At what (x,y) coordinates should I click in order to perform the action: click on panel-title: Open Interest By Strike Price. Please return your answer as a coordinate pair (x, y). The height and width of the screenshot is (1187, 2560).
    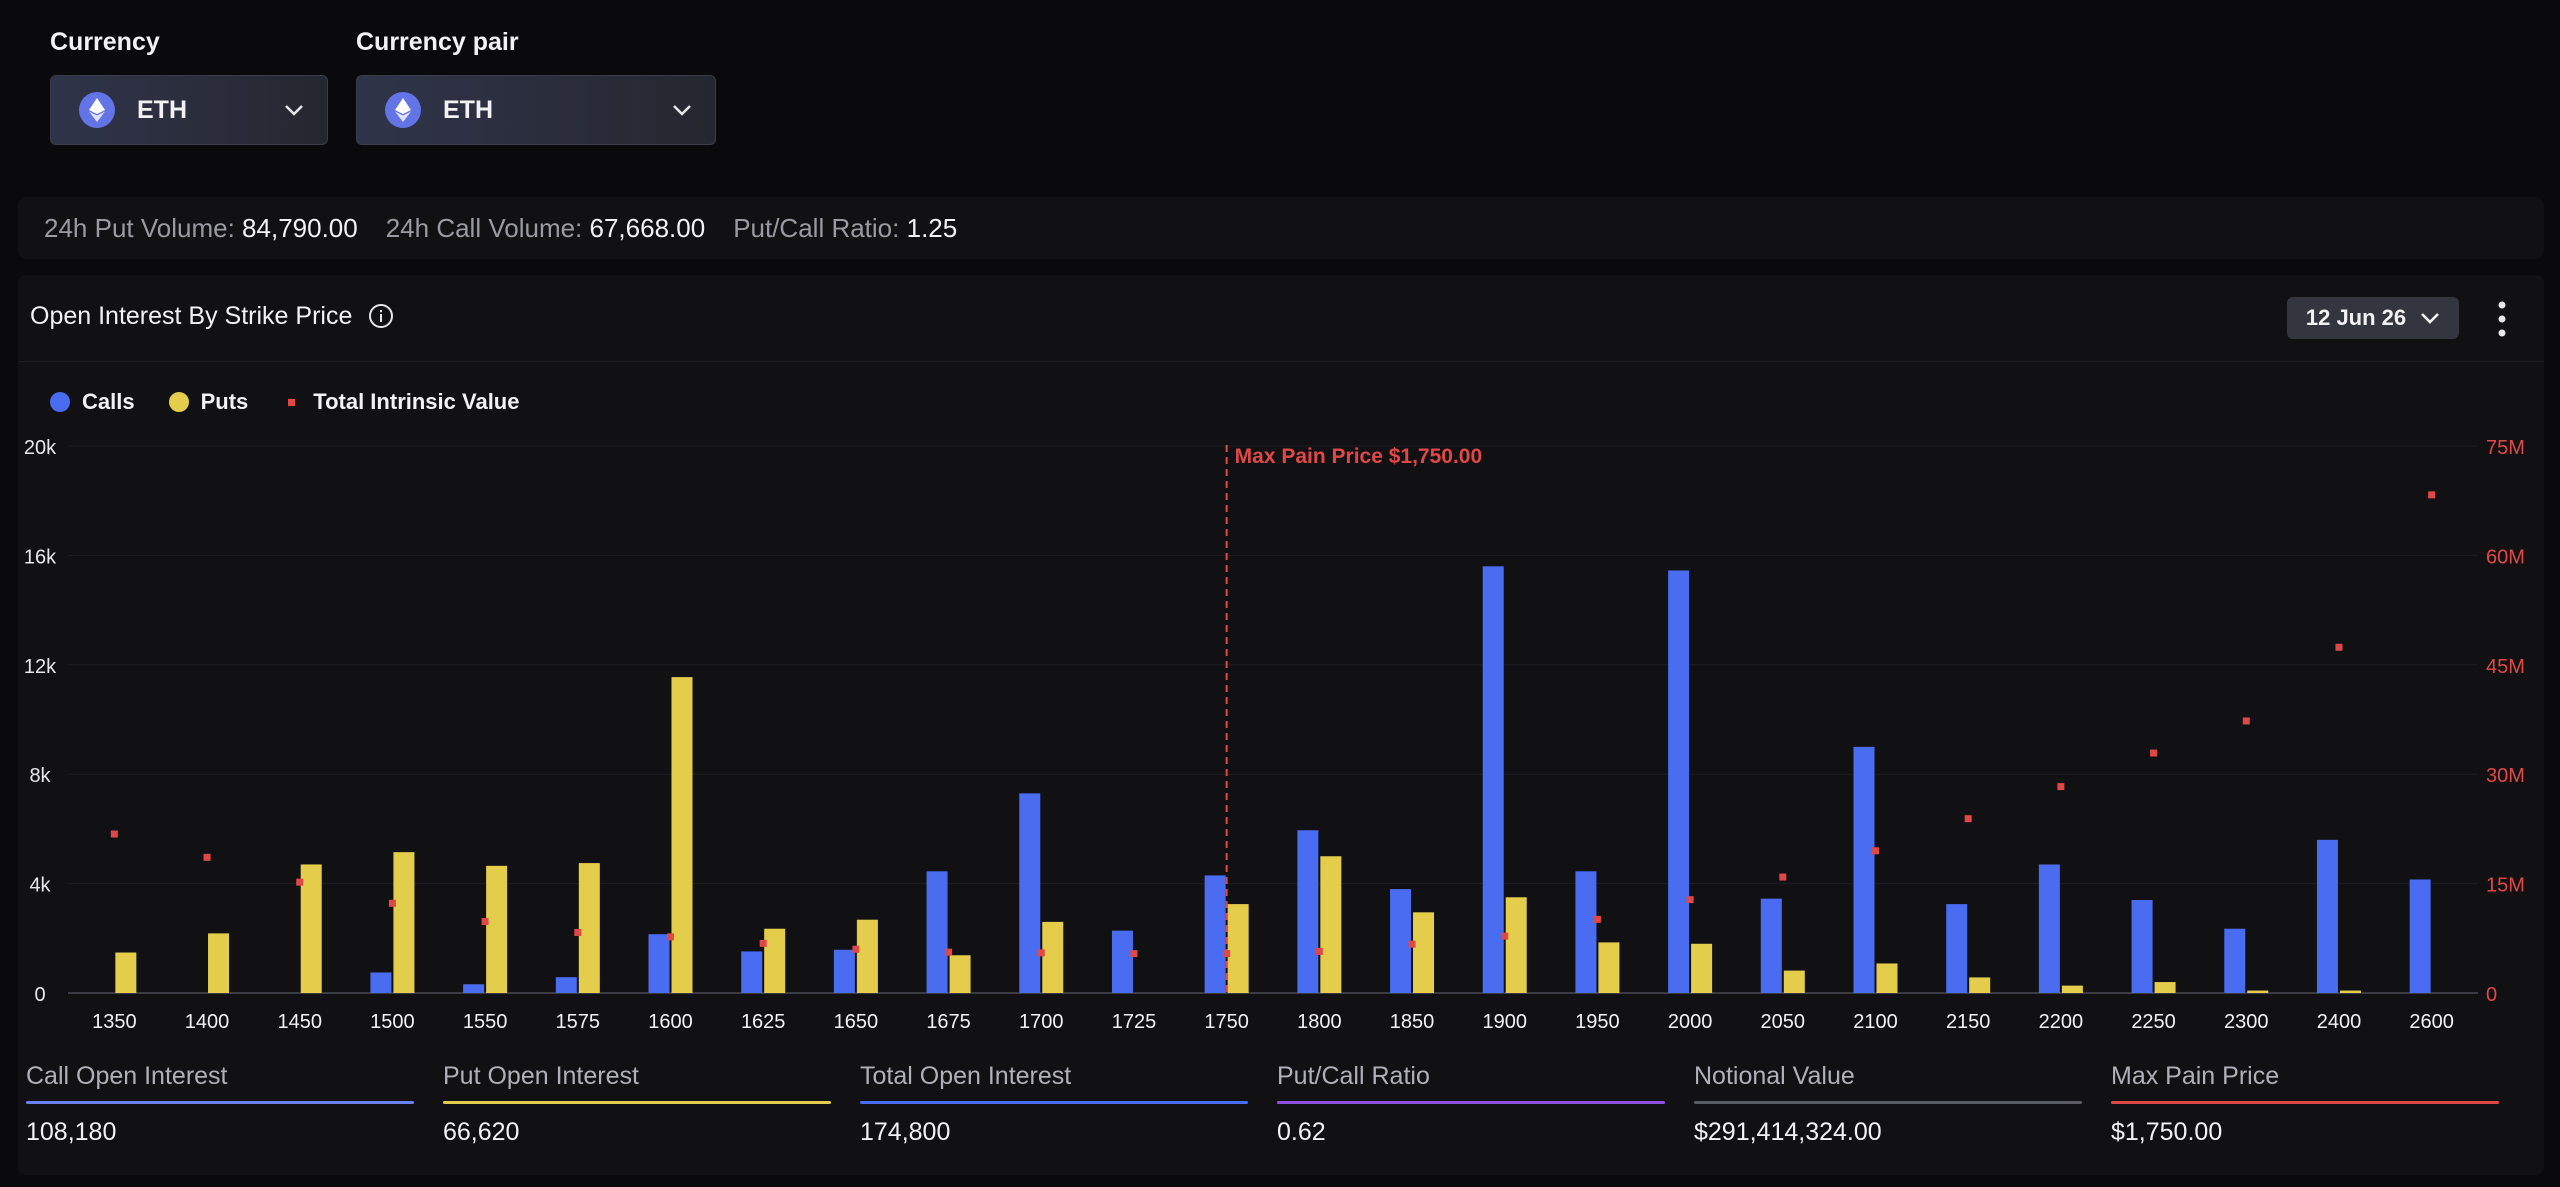
    Looking at the image, I should click on (191, 316).